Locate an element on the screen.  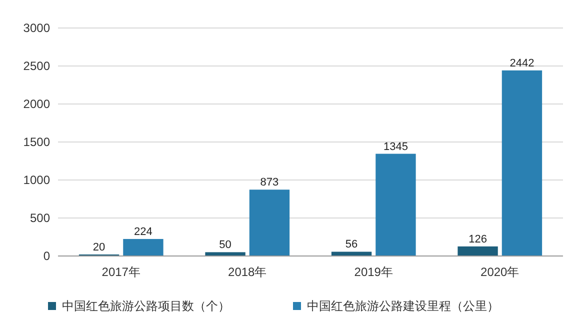
data-label: 224 is located at coordinates (143, 232).